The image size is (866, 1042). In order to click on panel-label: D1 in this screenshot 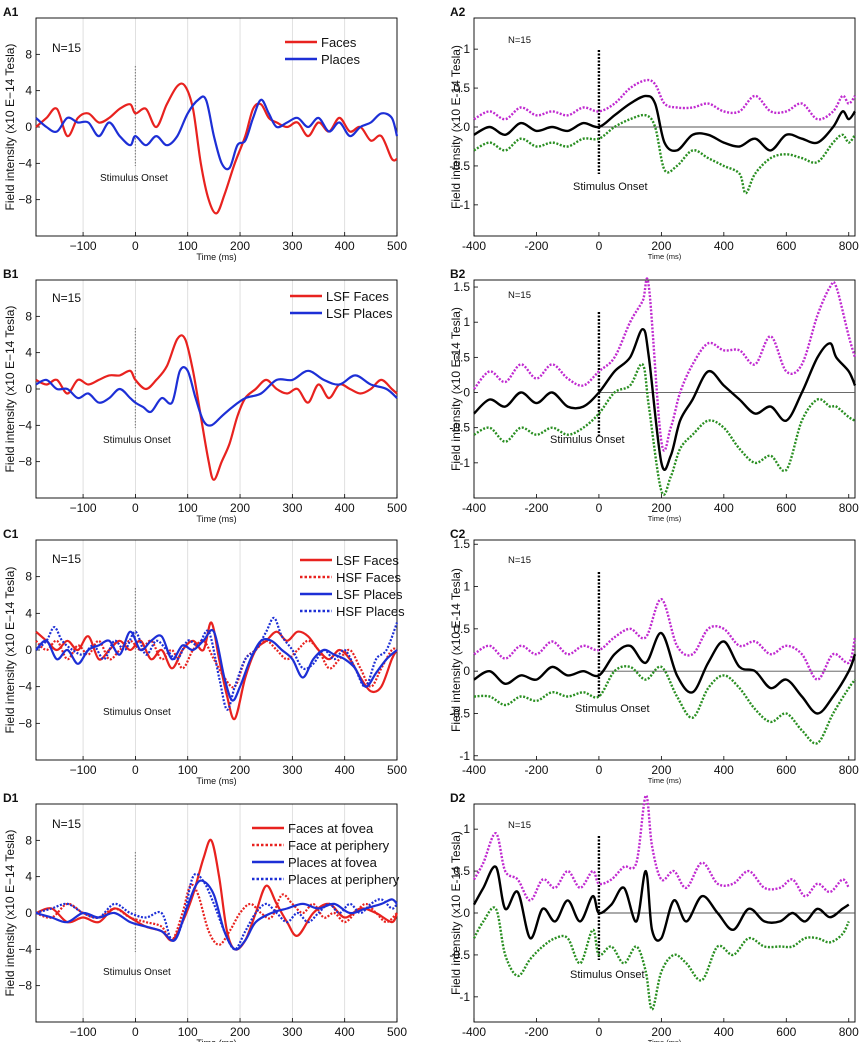, I will do `click(11, 798)`.